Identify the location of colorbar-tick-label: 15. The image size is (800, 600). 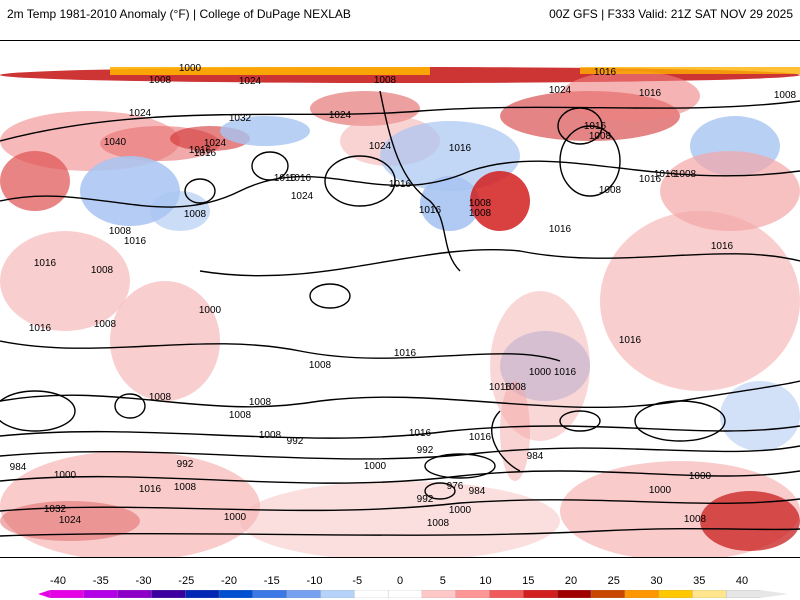
(528, 581).